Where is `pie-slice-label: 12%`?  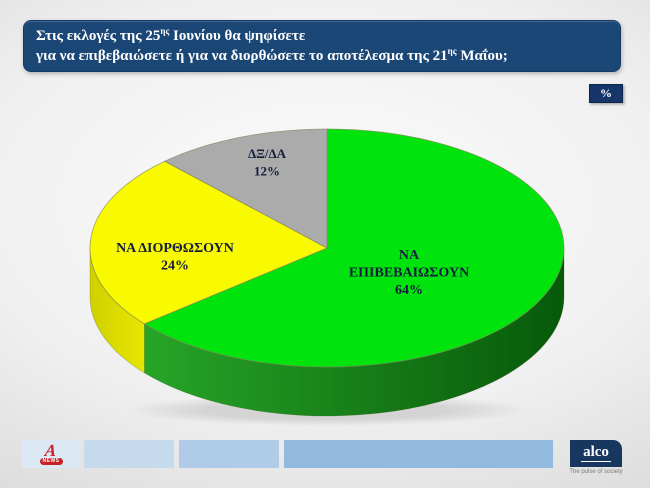
pie-slice-label: 12% is located at coordinates (267, 171).